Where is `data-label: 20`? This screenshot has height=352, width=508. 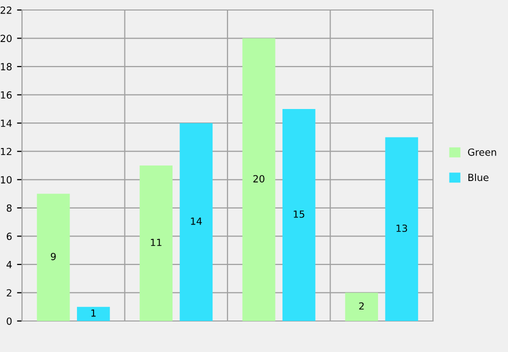 data-label: 20 is located at coordinates (258, 178).